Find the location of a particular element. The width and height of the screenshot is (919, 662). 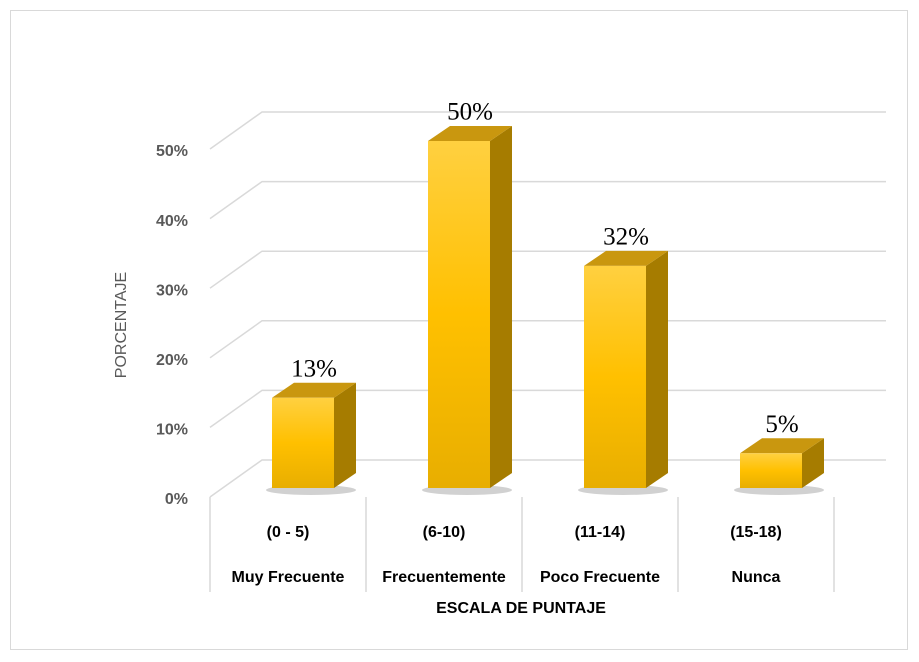

y-tick-label: 10% is located at coordinates (172, 430).